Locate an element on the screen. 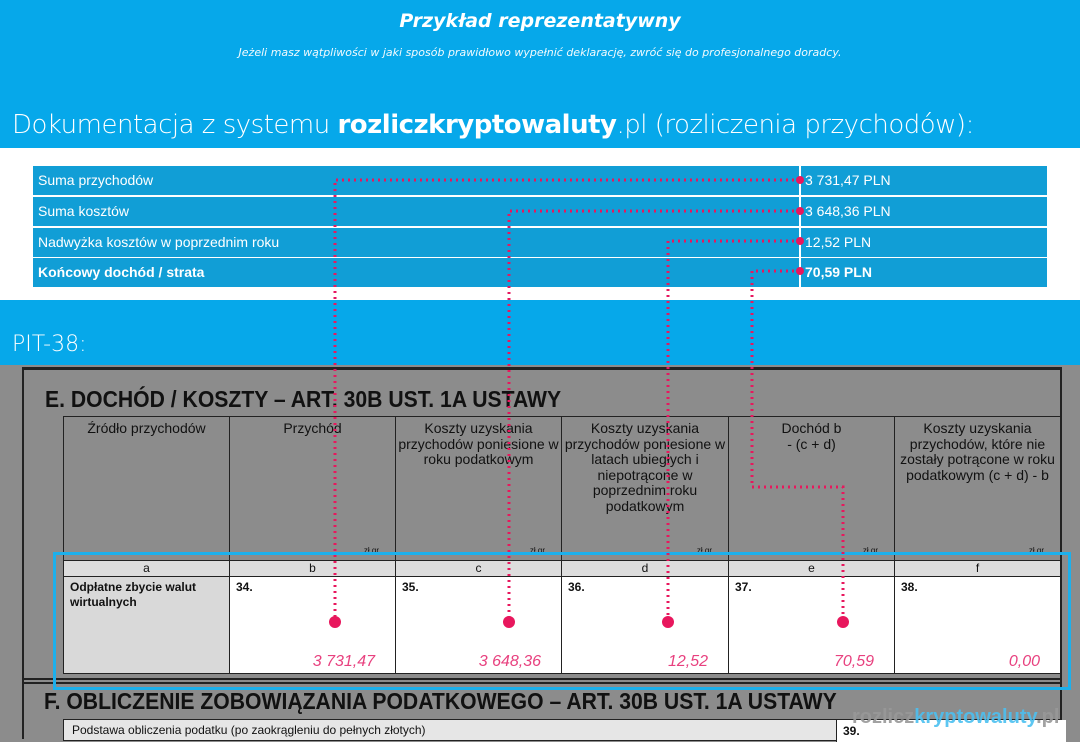 This screenshot has width=1080, height=742. field-38: 38. 0,00 is located at coordinates (977, 625).